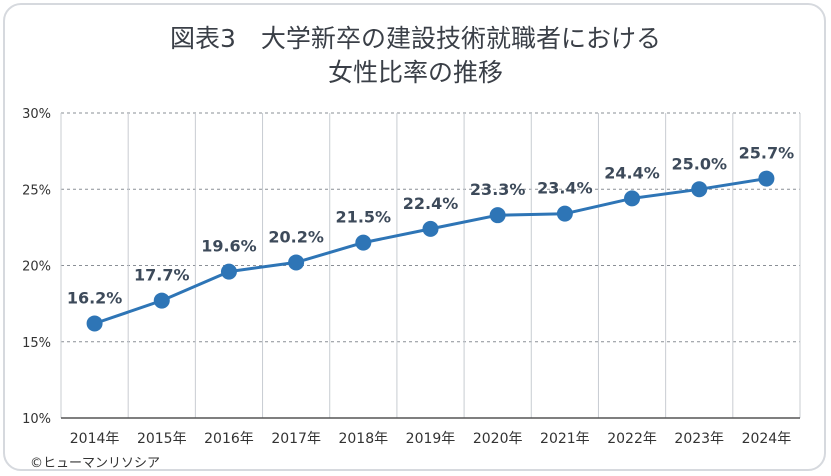 This screenshot has height=476, width=831. What do you see at coordinates (431, 203) in the screenshot?
I see `data-label: 22.4%` at bounding box center [431, 203].